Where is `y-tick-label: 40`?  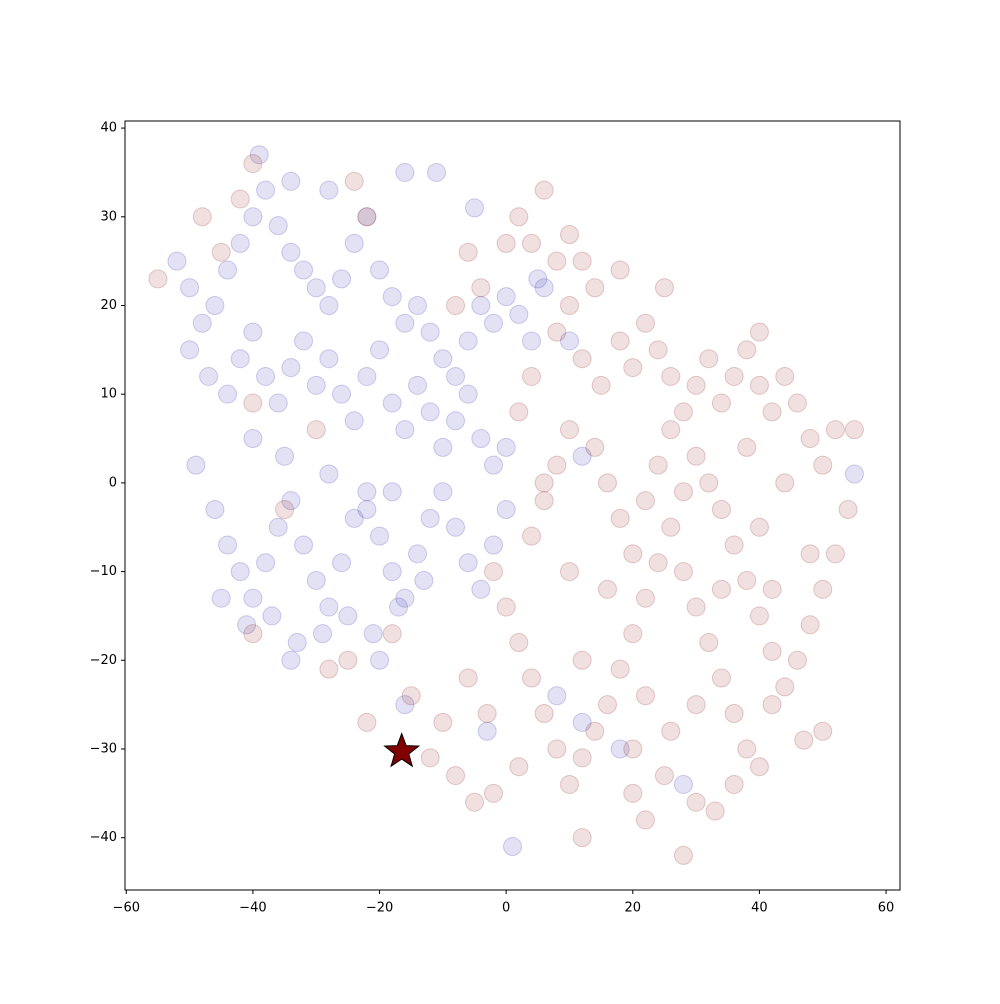
y-tick-label: 40 is located at coordinates (108, 128).